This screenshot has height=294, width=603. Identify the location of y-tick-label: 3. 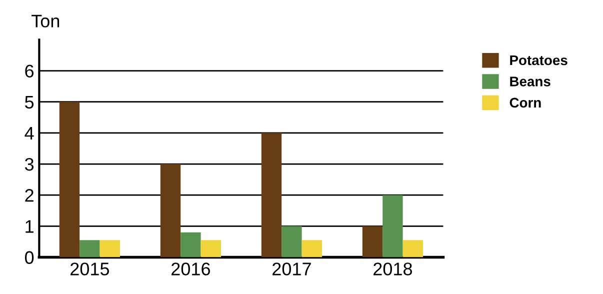
(29, 164).